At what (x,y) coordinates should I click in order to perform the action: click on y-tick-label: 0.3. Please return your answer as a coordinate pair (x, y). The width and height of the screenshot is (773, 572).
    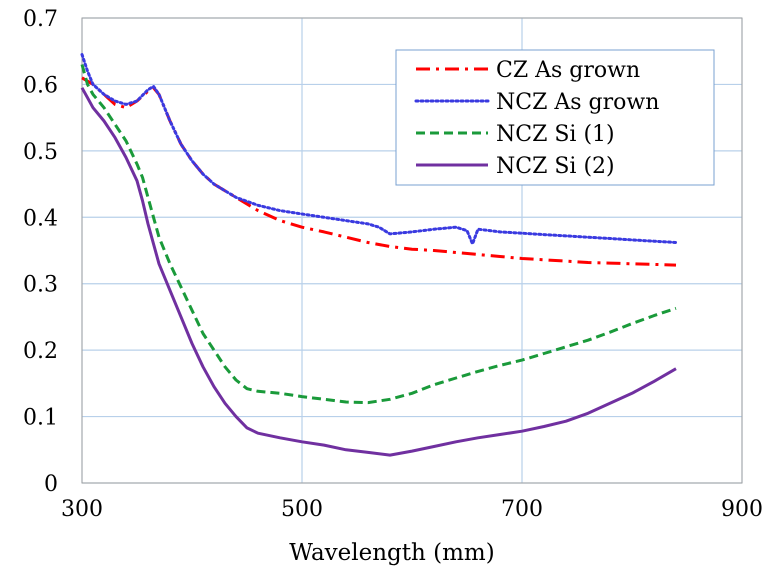
    Looking at the image, I should click on (40, 285).